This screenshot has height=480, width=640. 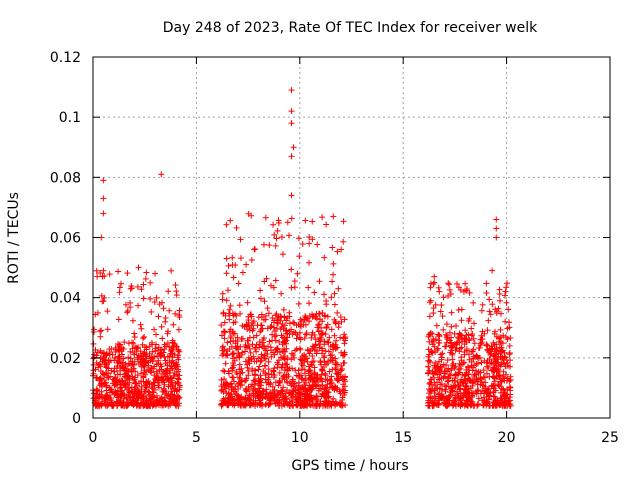 I want to click on y-tick-label: 0.1, so click(x=70, y=118).